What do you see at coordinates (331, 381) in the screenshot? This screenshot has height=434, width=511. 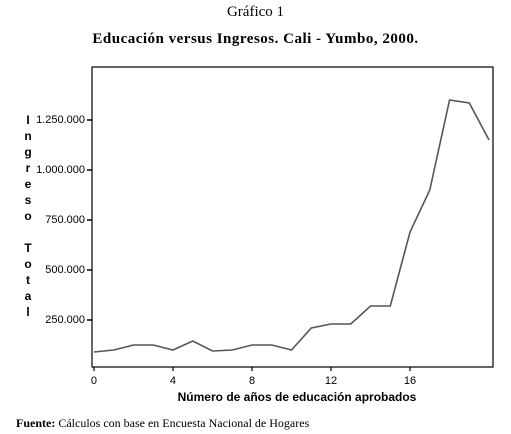 I see `x-tick-label: 12` at bounding box center [331, 381].